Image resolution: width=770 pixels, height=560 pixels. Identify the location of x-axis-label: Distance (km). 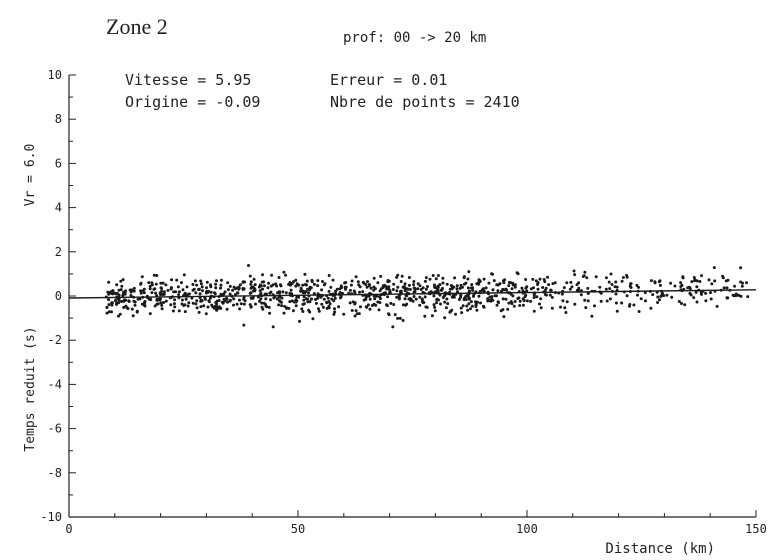
(660, 549).